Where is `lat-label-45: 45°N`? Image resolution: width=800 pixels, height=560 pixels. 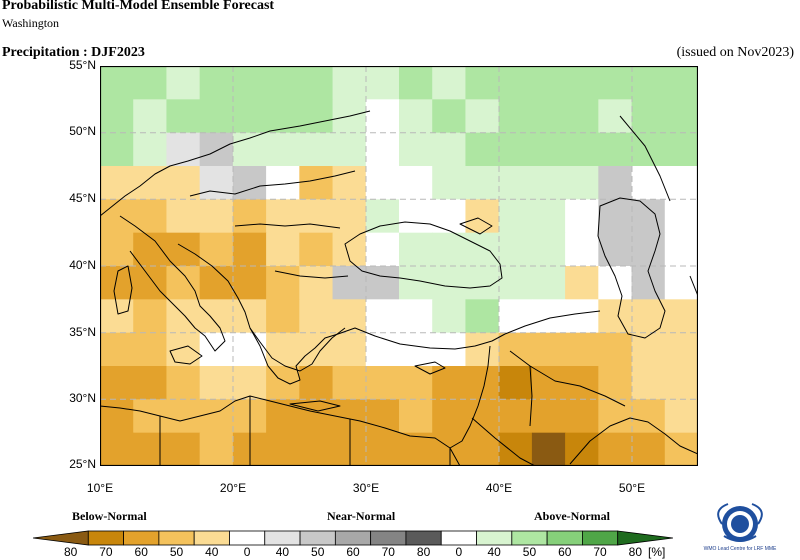
lat-label-45: 45°N is located at coordinates (82, 198).